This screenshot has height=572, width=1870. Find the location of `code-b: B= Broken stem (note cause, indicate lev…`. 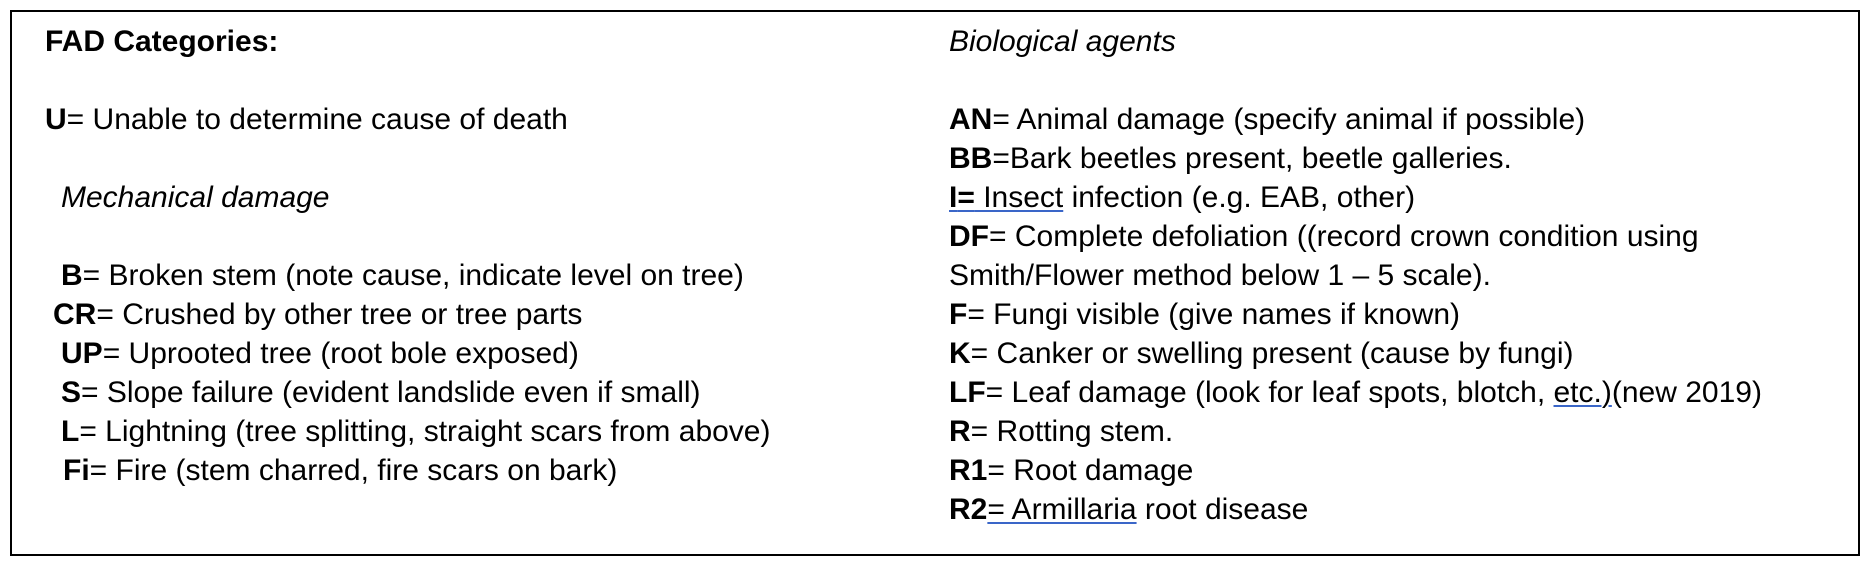

code-b: B= Broken stem (note cause, indicate lev… is located at coordinates (485, 275).